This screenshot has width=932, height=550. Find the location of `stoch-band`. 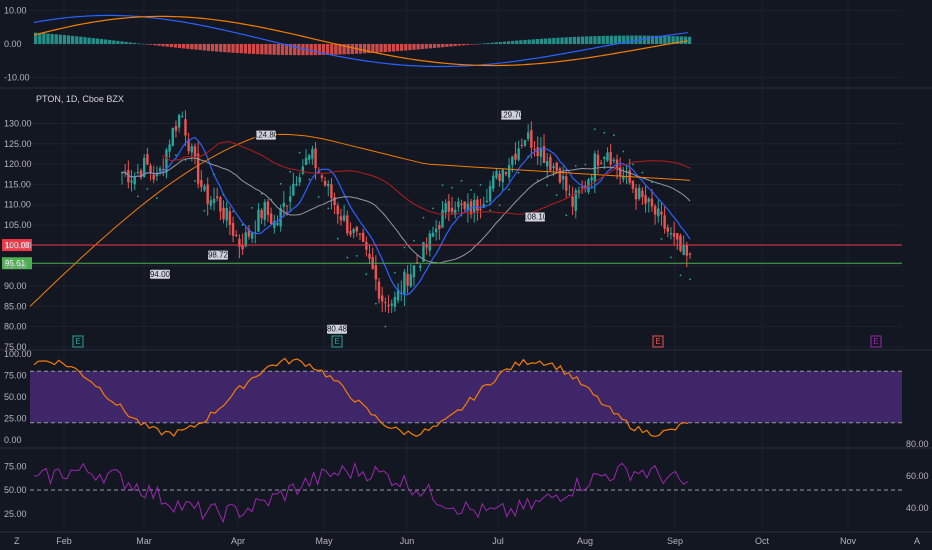

stoch-band is located at coordinates (466, 397).